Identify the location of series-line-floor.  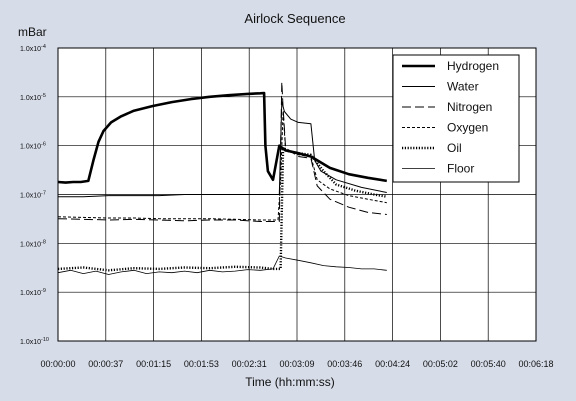
(222, 265).